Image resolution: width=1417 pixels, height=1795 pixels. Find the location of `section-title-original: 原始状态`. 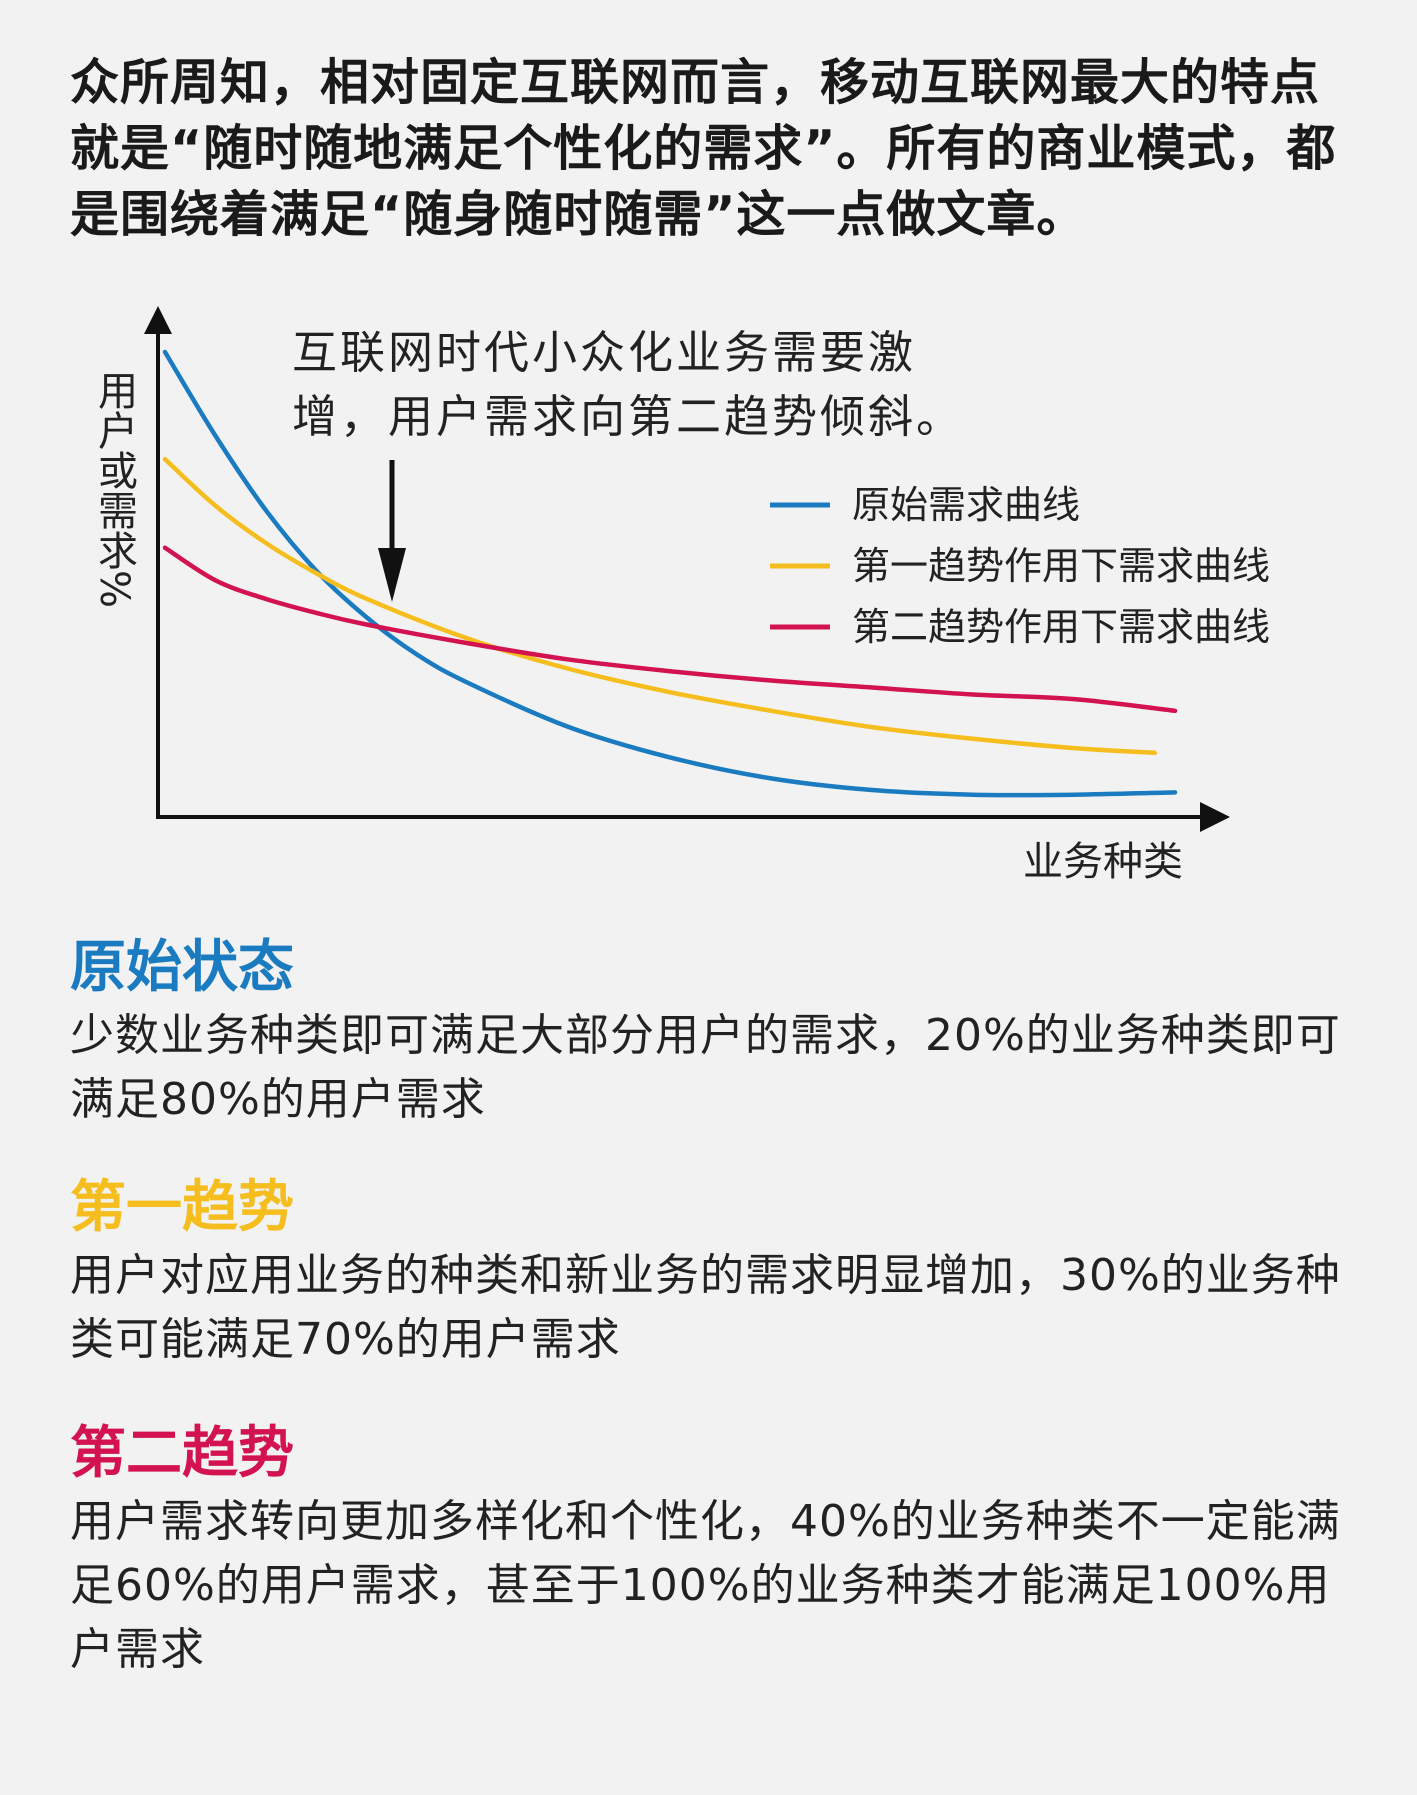

section-title-original: 原始状态 is located at coordinates (182, 967).